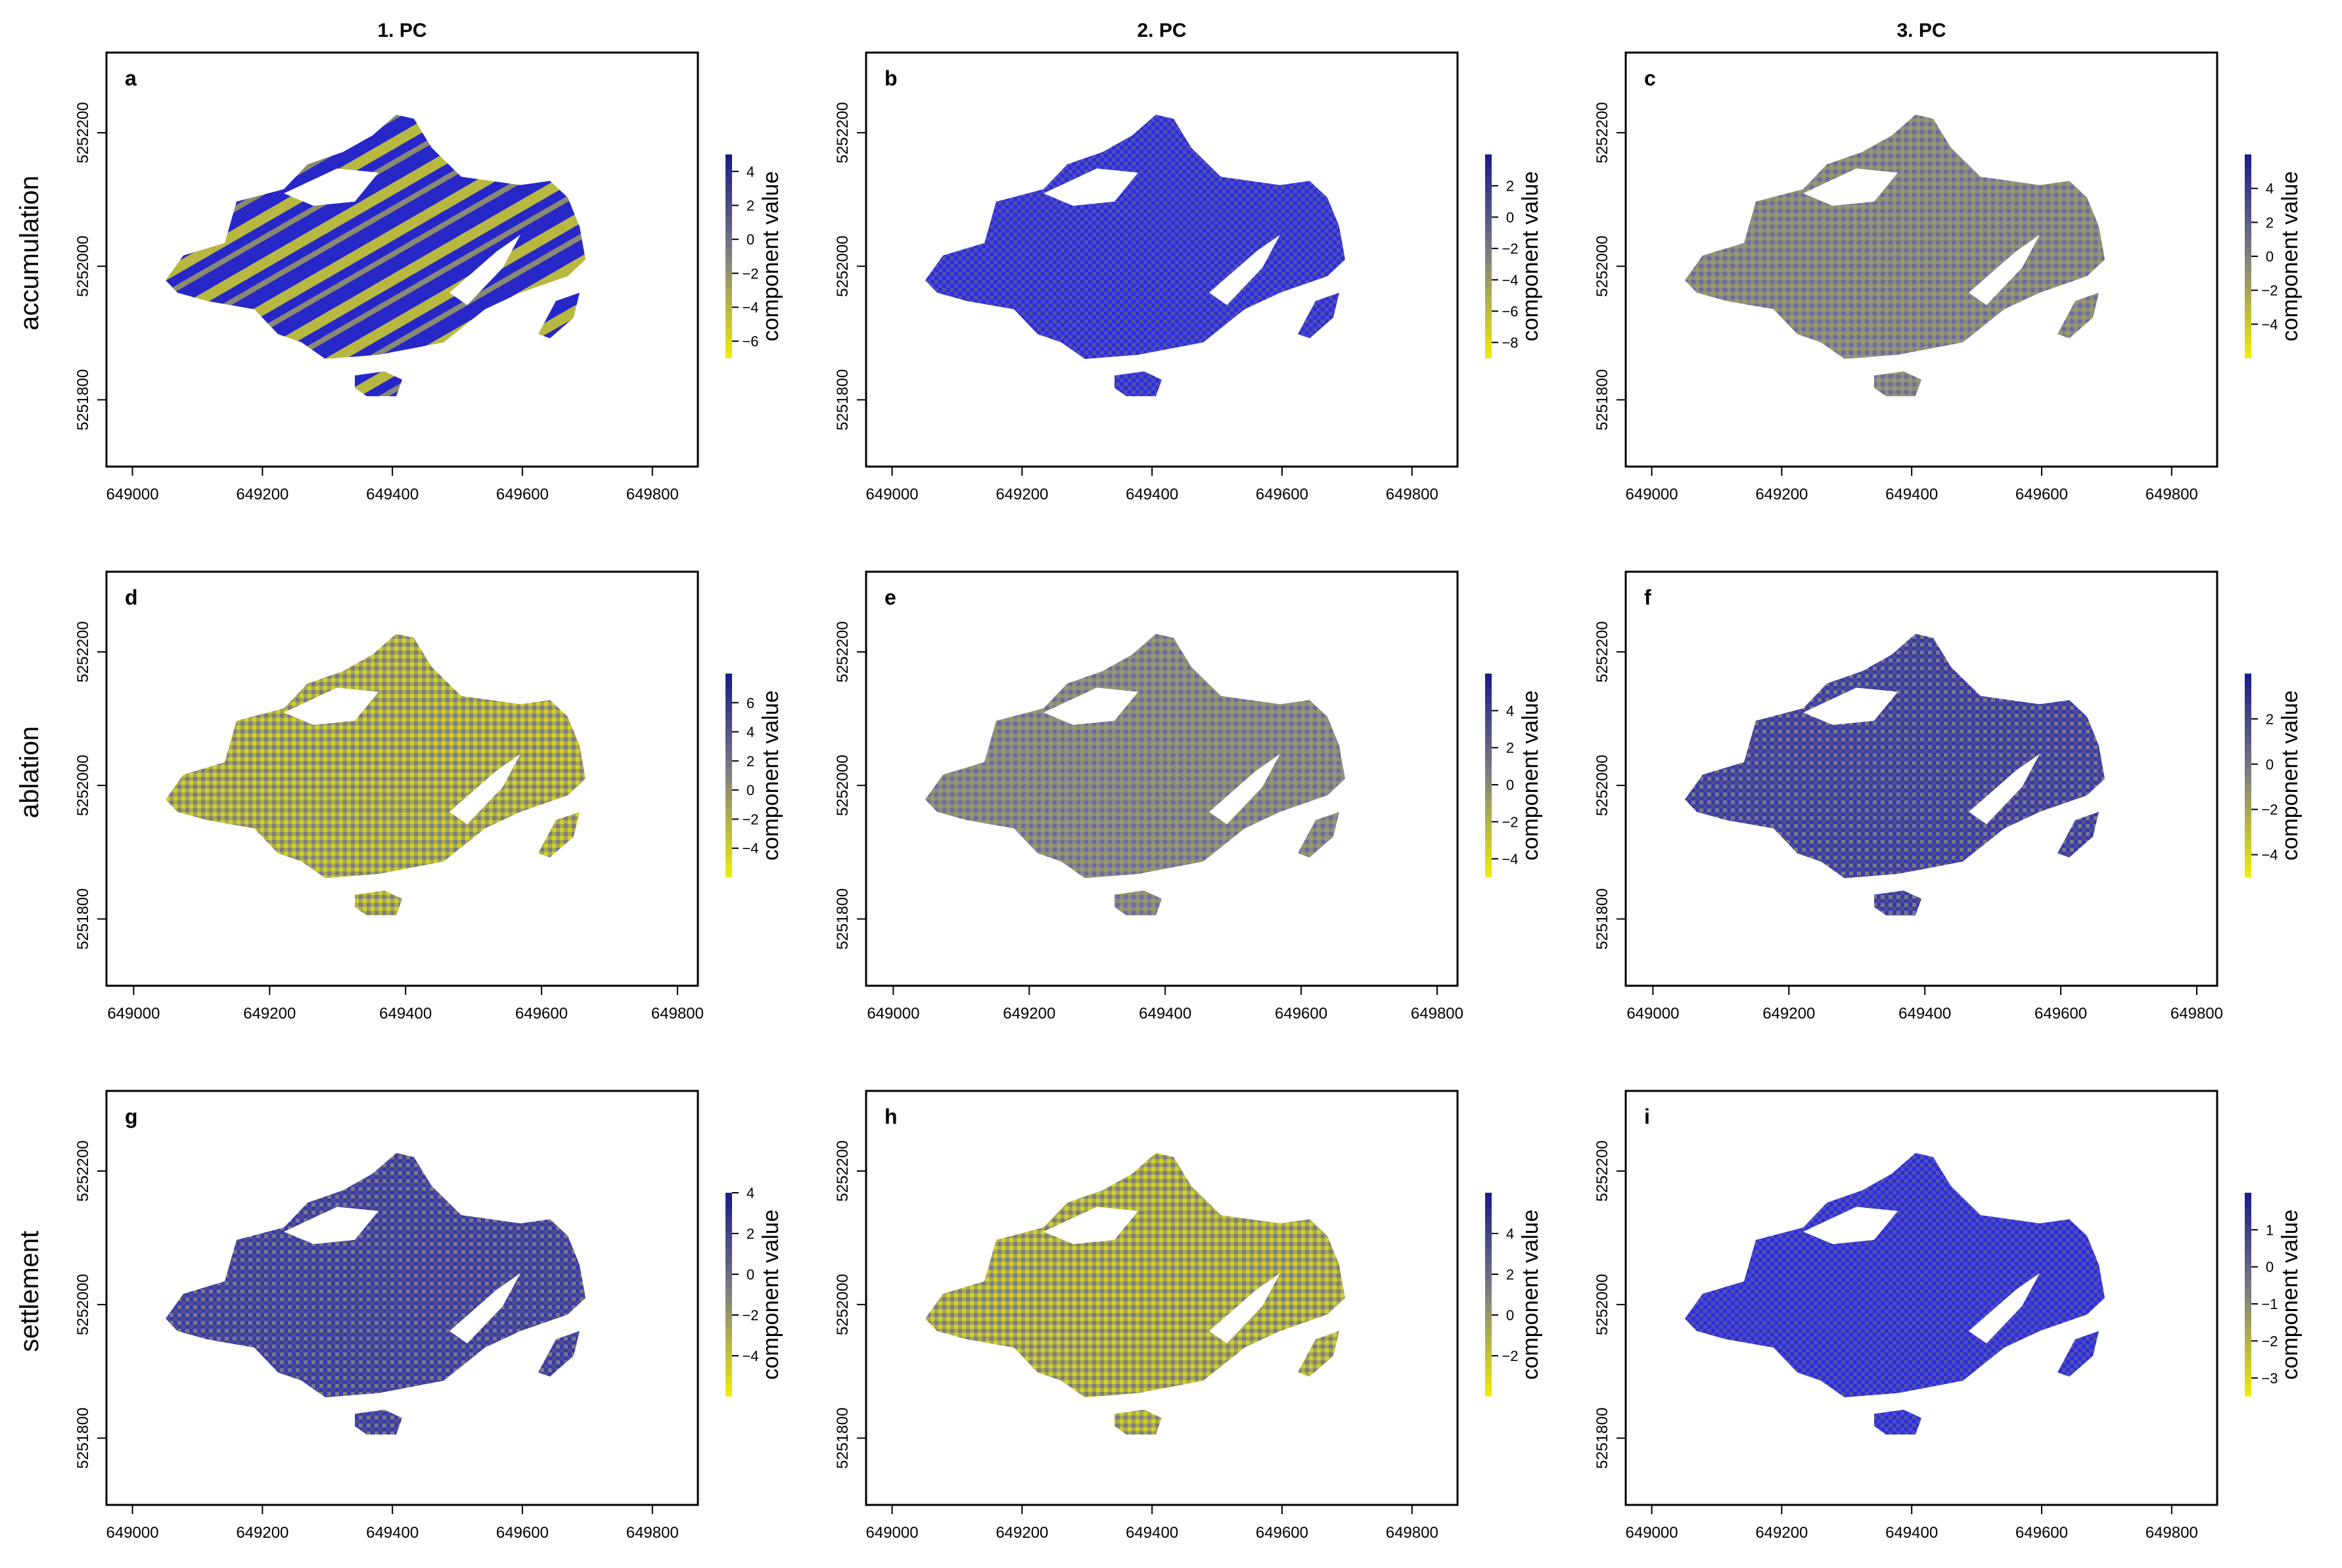  I want to click on colorbar-tick-label-b-5: −8, so click(1510, 342).